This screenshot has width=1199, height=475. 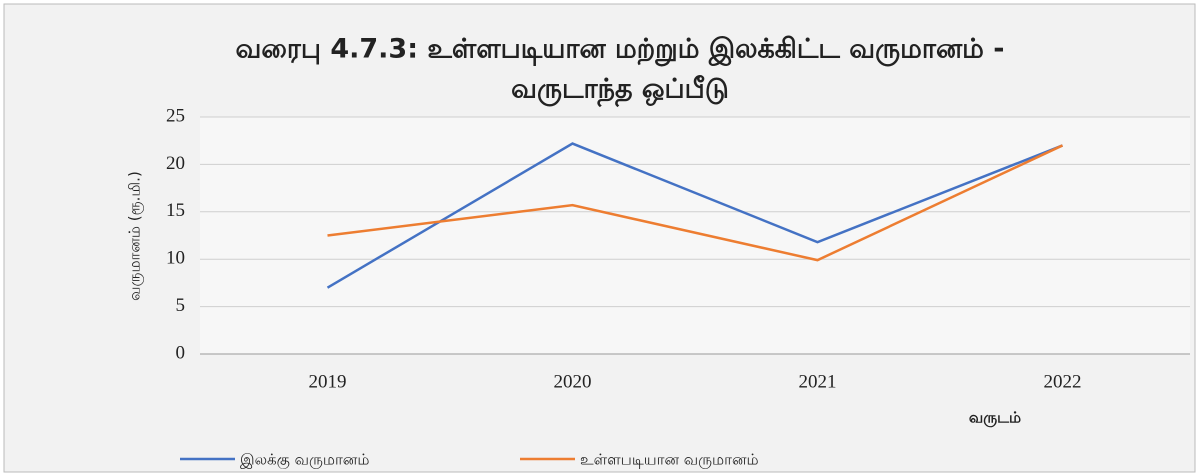 I want to click on x-axis-label: வருடம், so click(x=995, y=418).